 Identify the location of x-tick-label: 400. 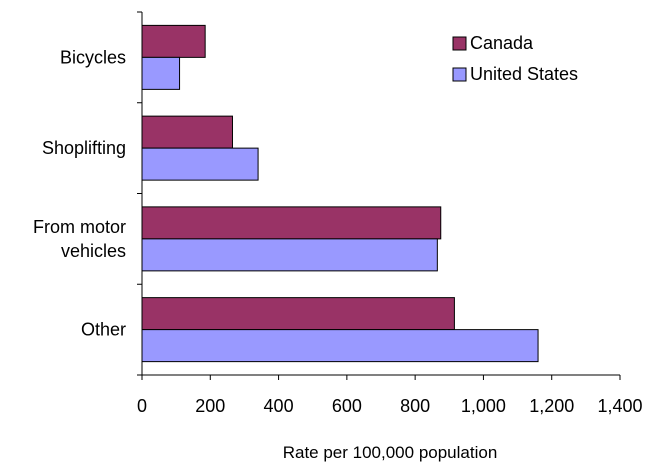
(279, 406).